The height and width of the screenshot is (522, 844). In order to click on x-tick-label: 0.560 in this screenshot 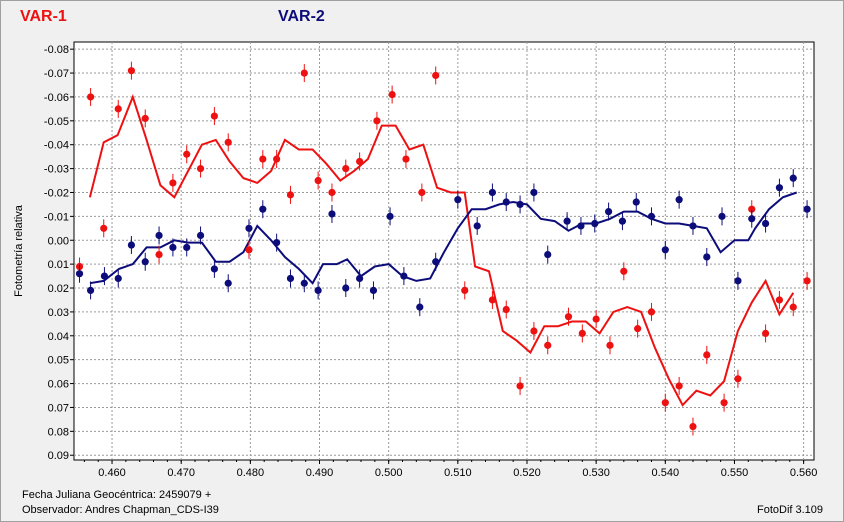, I will do `click(804, 473)`.